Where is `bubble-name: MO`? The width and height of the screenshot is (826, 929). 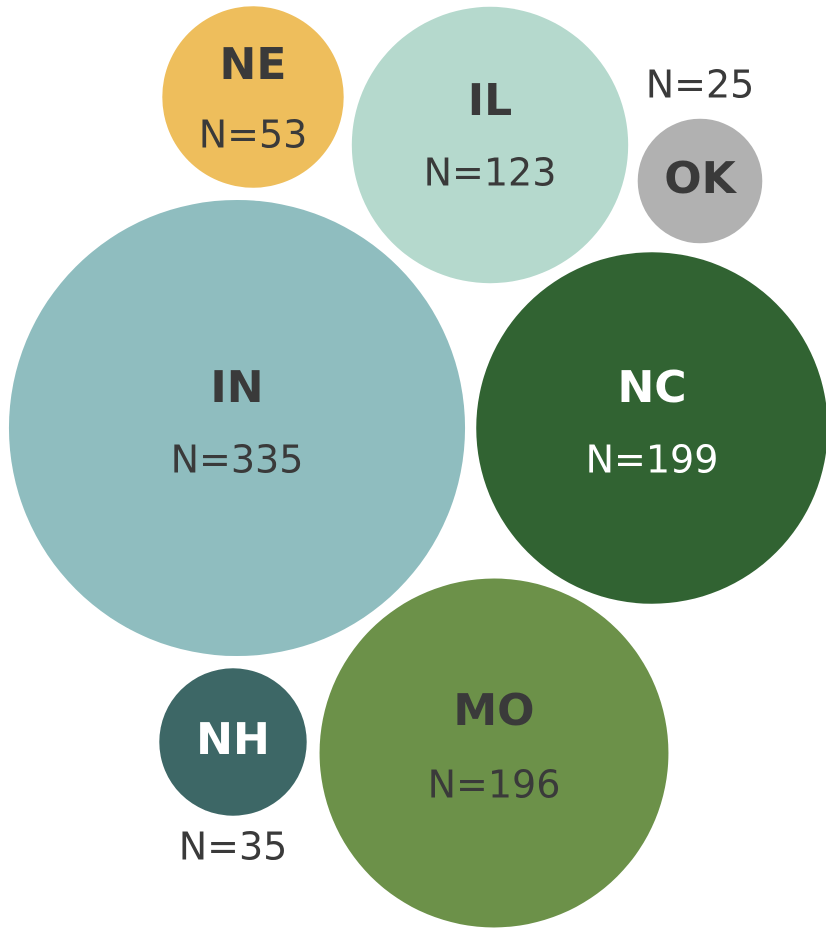
bubble-name: MO is located at coordinates (493, 710).